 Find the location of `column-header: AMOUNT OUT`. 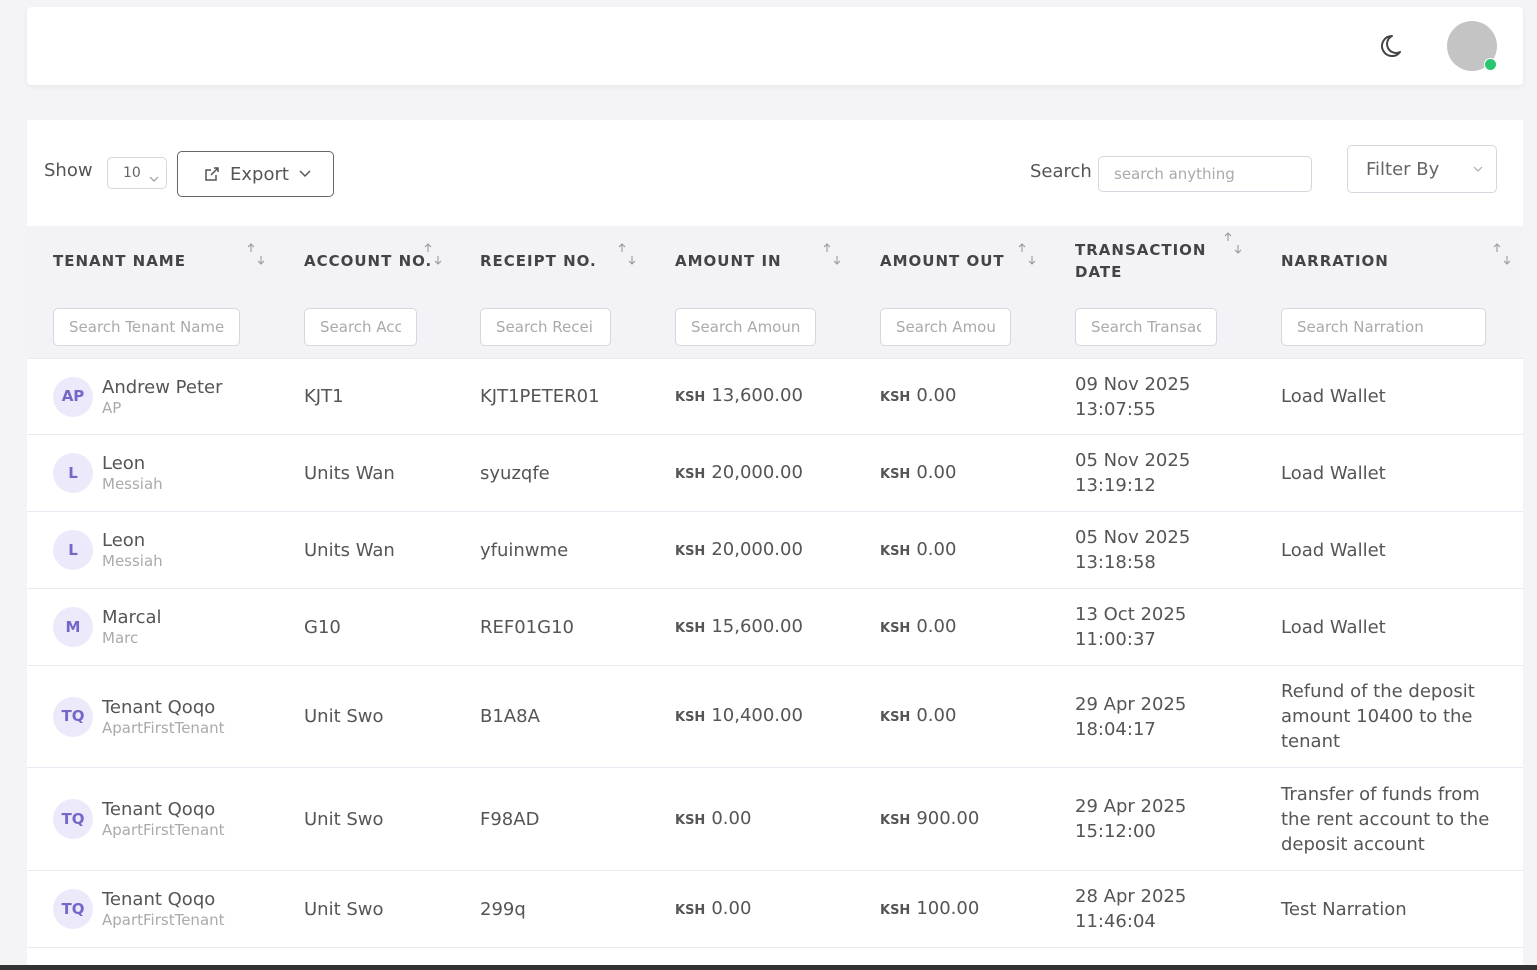

column-header: AMOUNT OUT is located at coordinates (977, 257).